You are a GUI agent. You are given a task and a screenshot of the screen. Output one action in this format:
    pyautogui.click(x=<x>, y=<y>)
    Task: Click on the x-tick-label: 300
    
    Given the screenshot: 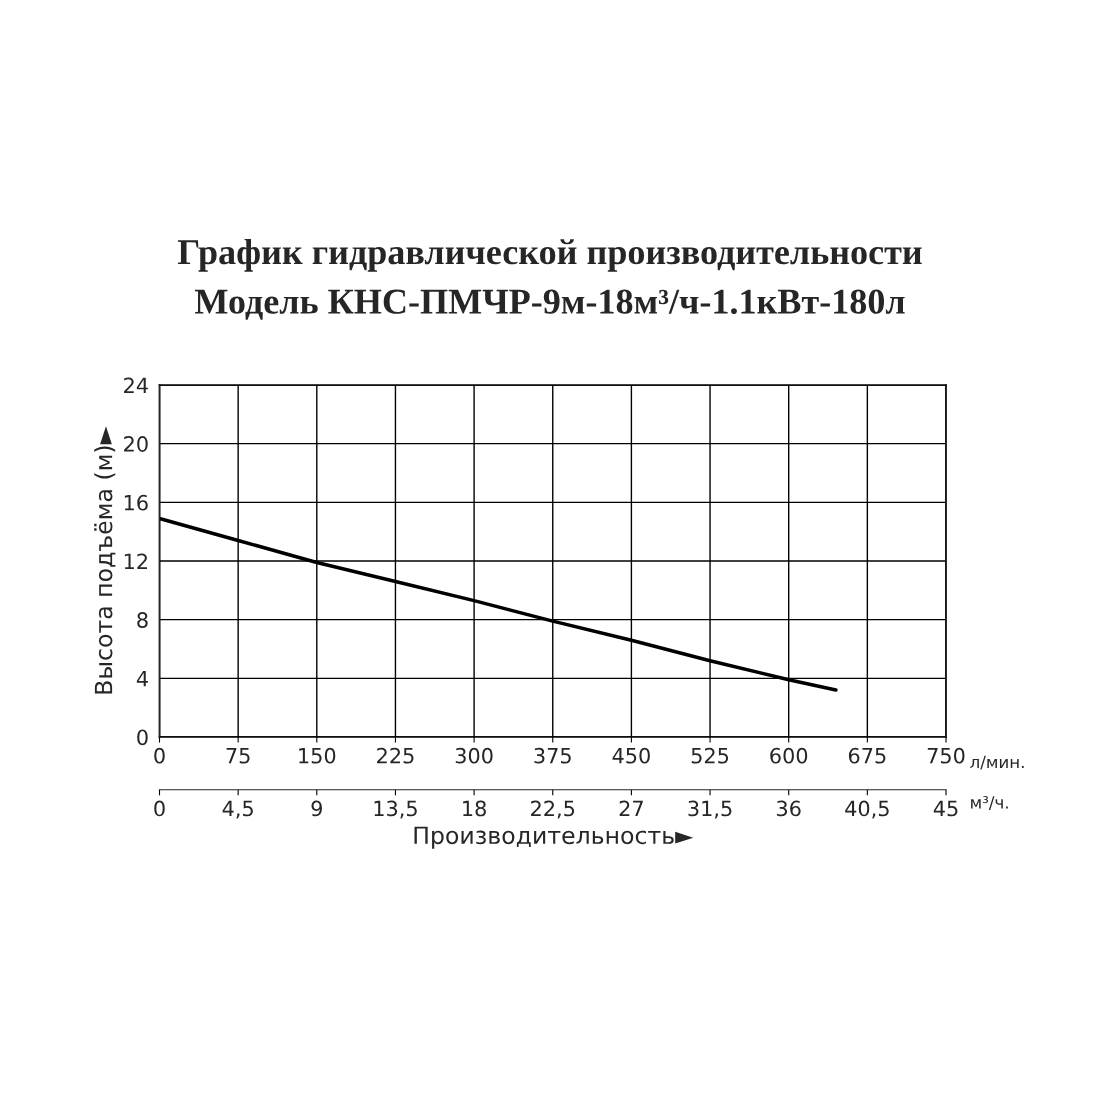 What is the action you would take?
    pyautogui.click(x=474, y=755)
    